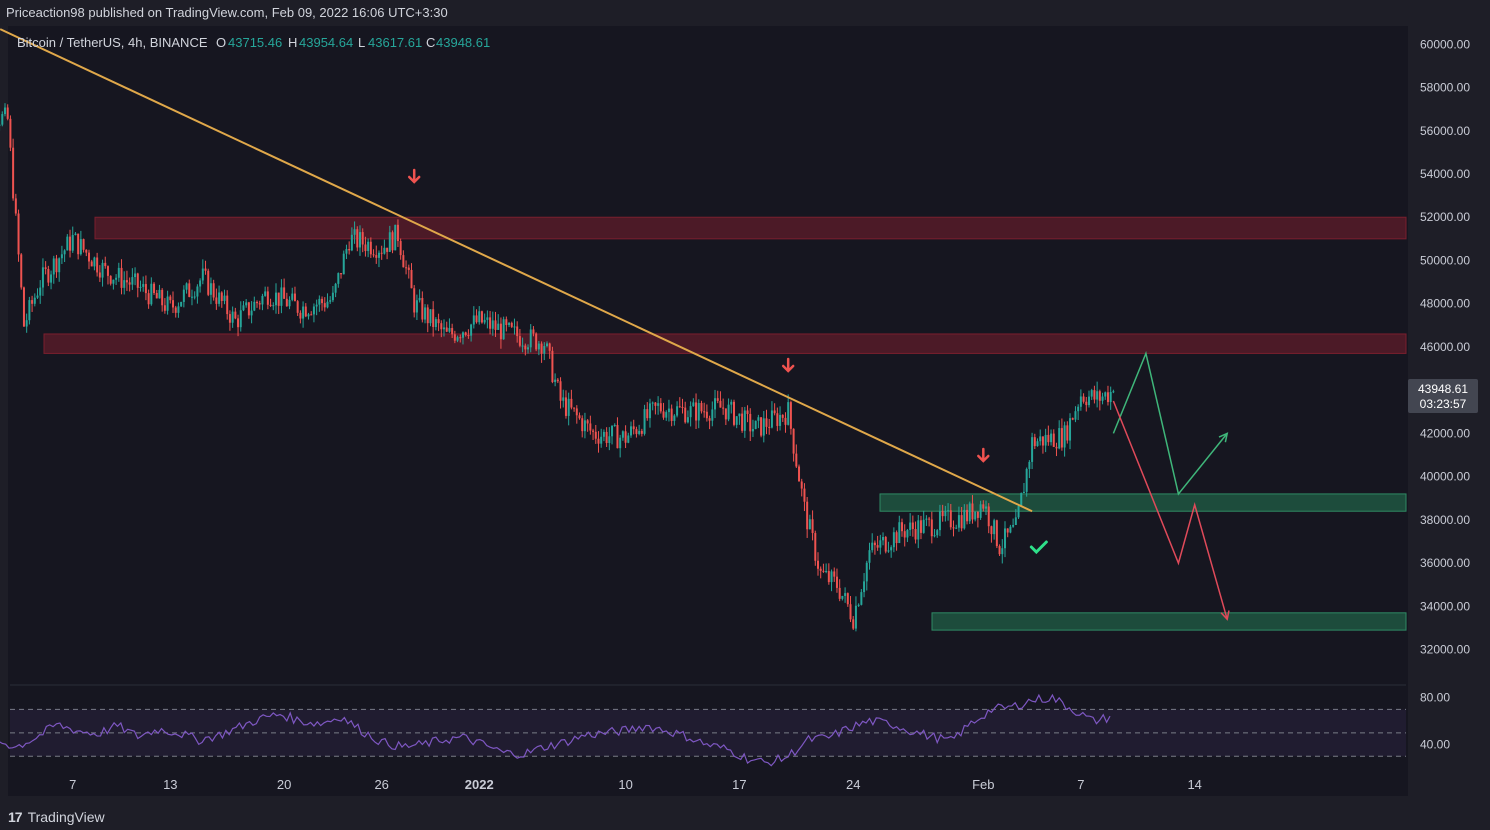 The image size is (1490, 830). I want to click on y-axis-tick: 56000.00, so click(1445, 131).